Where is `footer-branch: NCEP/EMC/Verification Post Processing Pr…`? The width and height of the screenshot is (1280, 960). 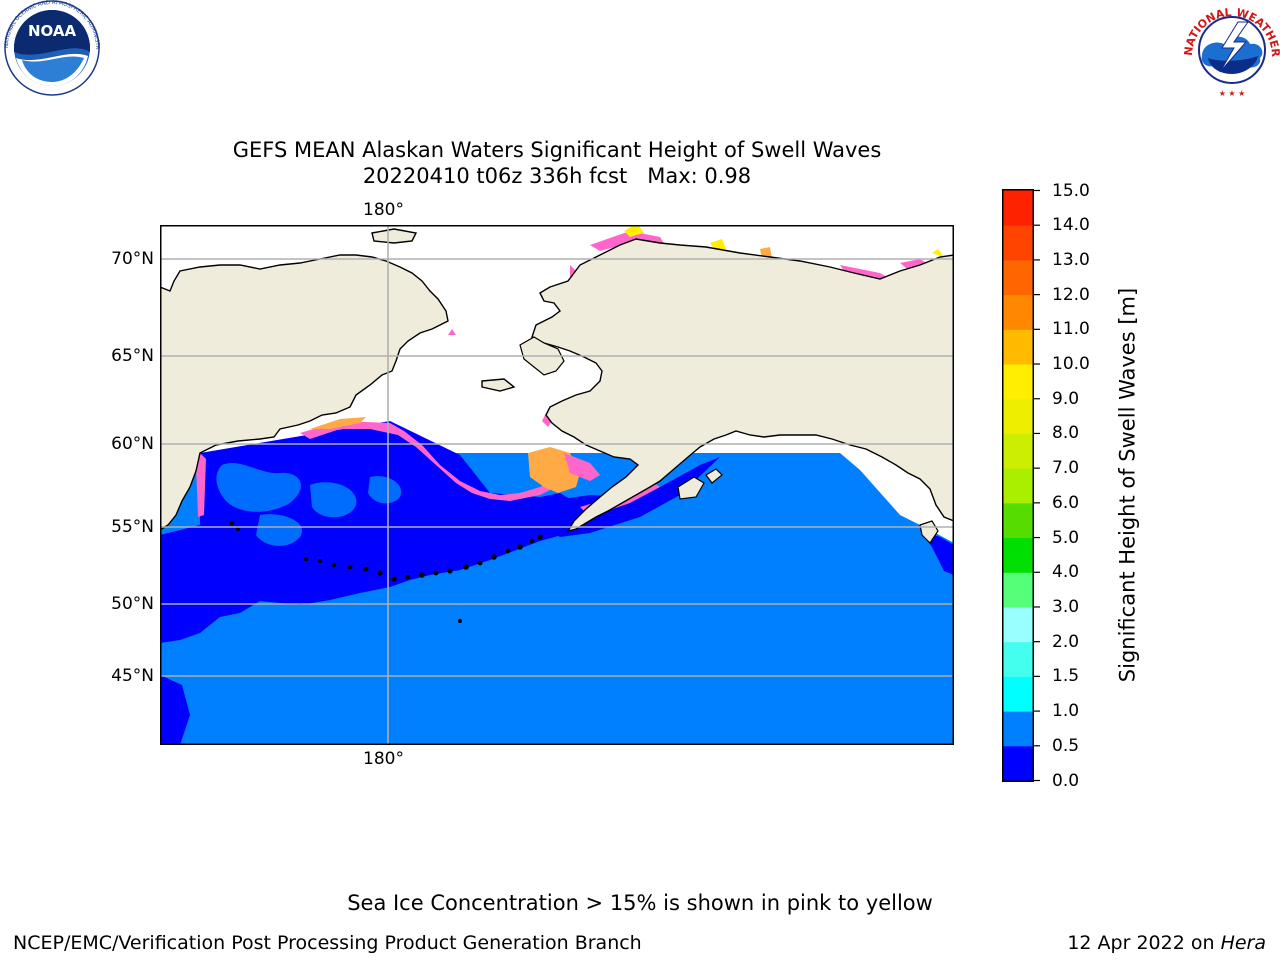
footer-branch: NCEP/EMC/Verification Post Processing Pr… is located at coordinates (327, 943).